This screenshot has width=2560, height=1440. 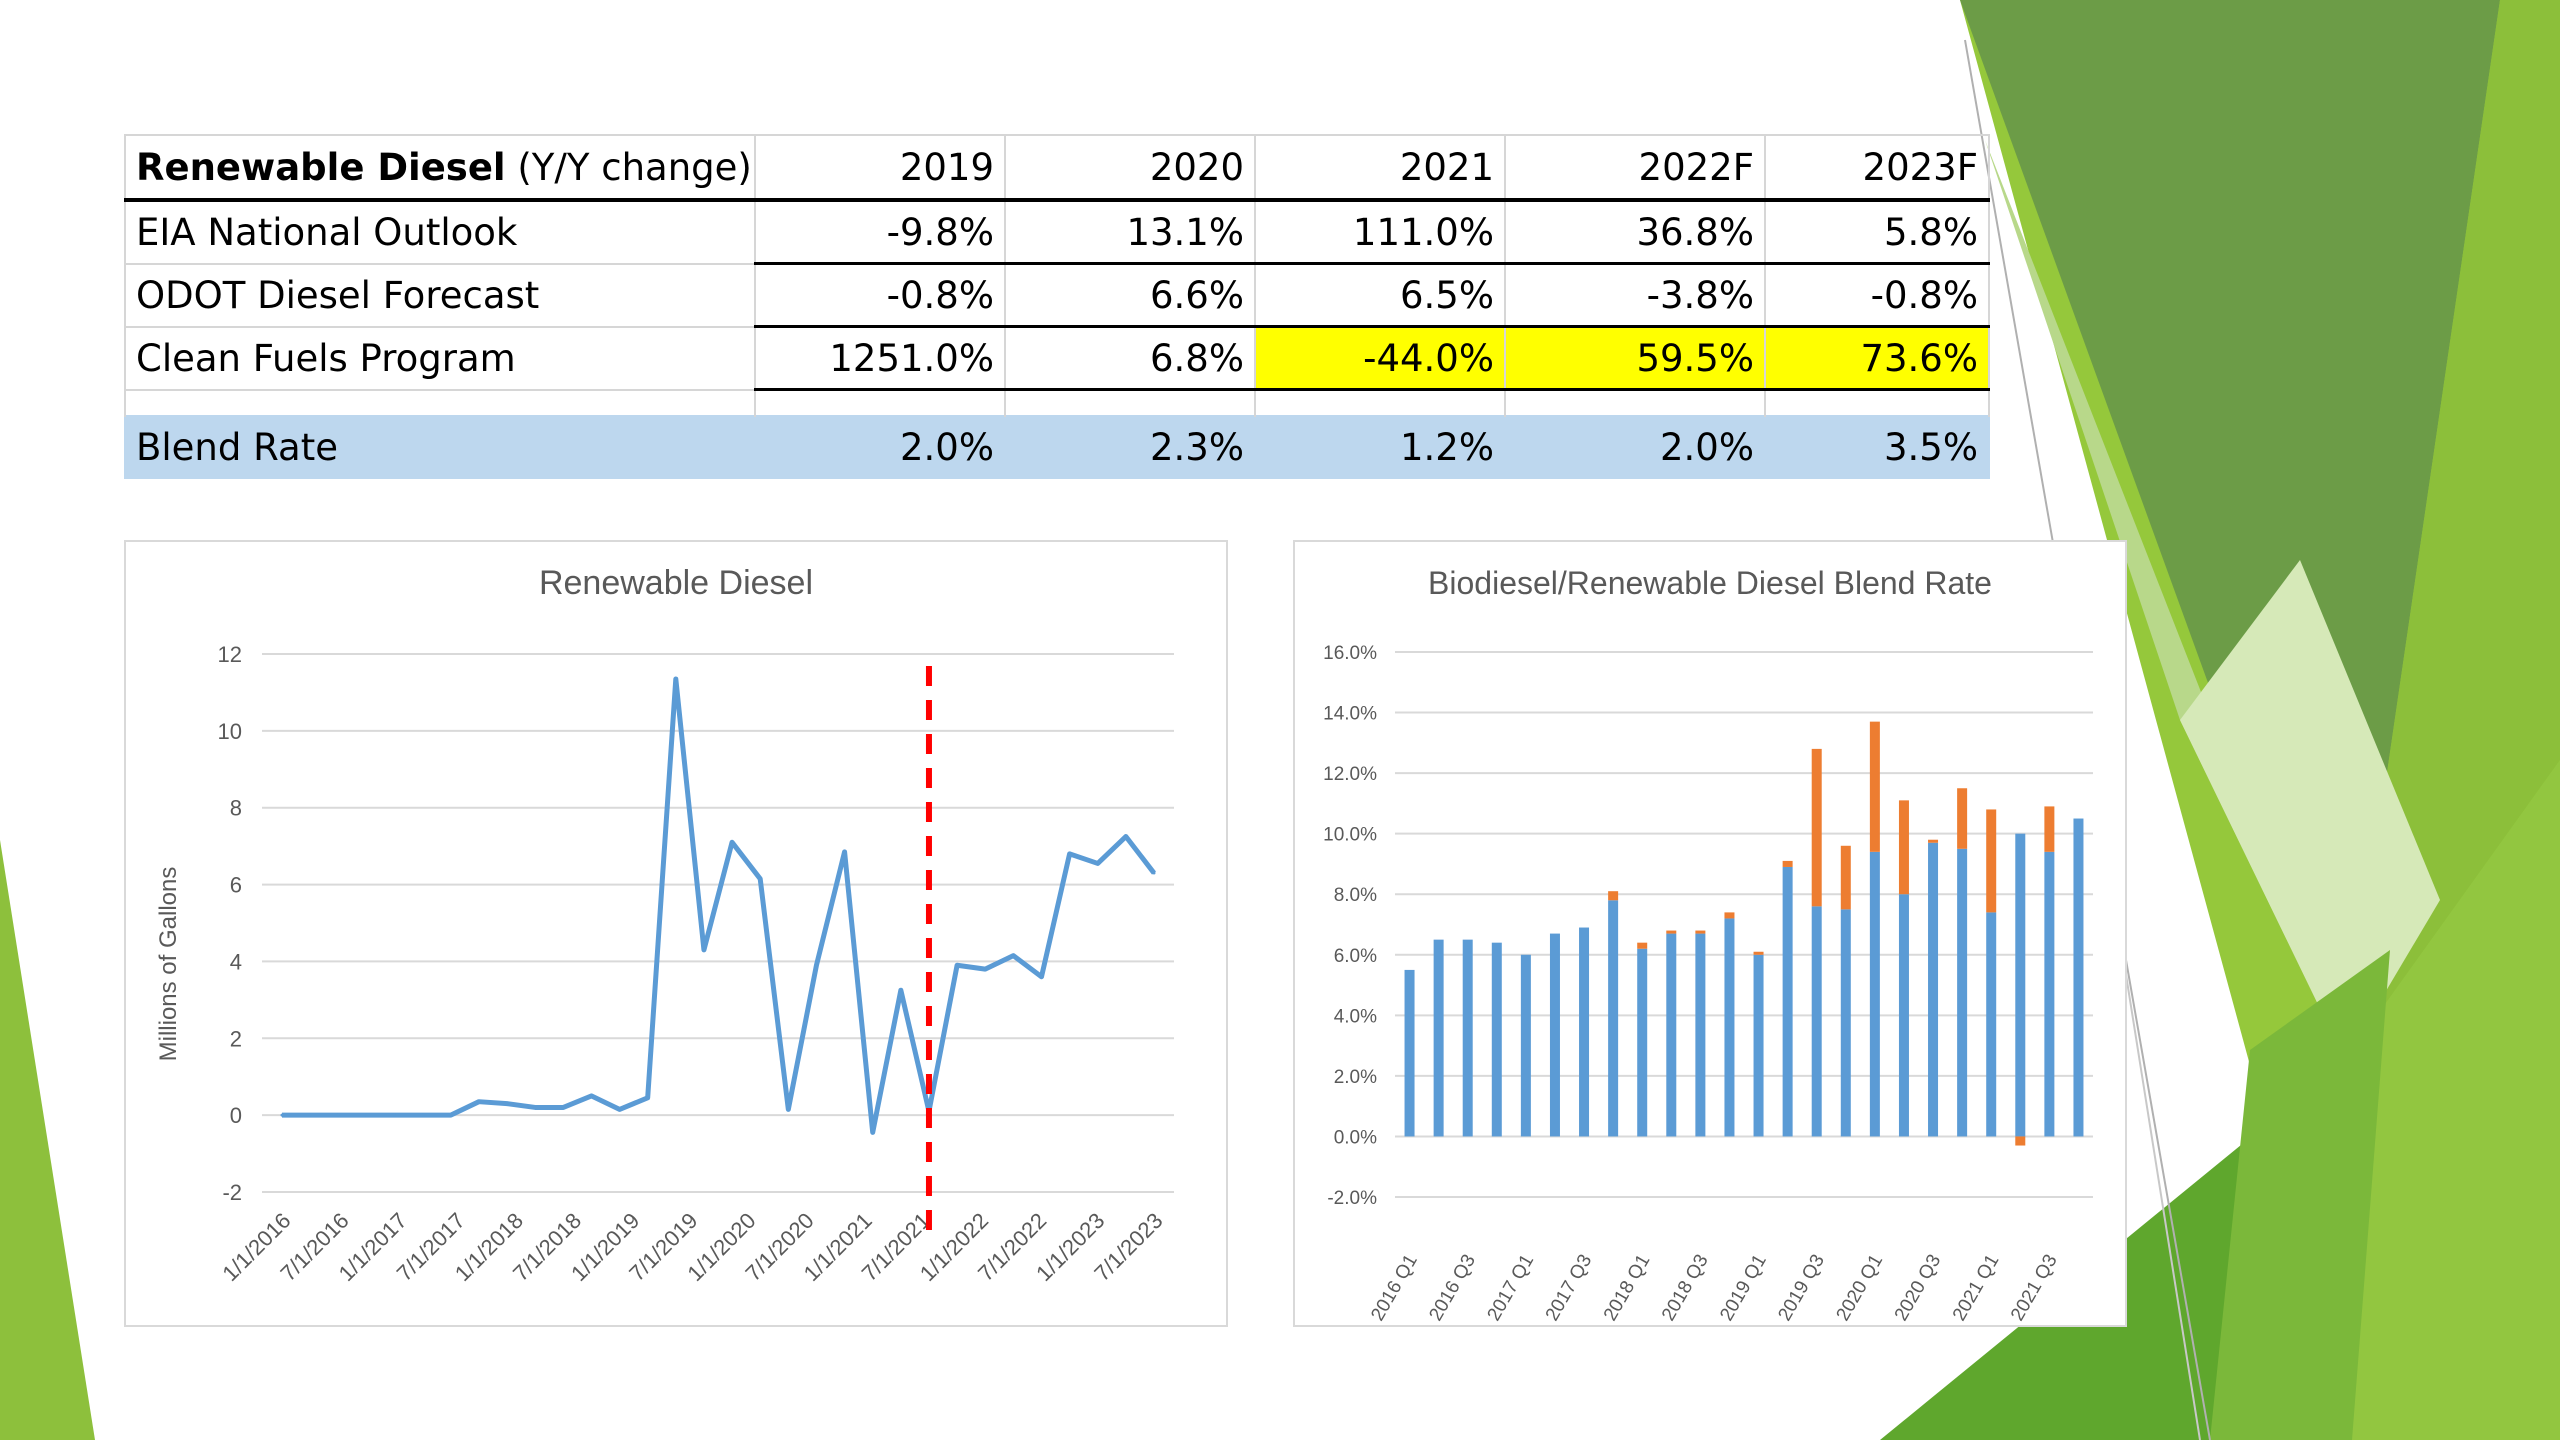 What do you see at coordinates (230, 731) in the screenshot?
I see `y-tick-label: 10` at bounding box center [230, 731].